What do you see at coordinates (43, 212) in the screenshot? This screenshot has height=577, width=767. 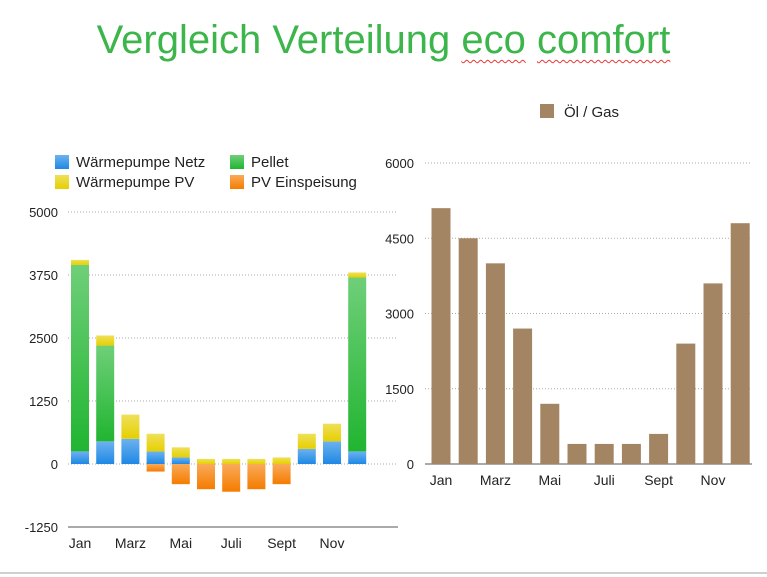 I see `y-tick-label: 5000` at bounding box center [43, 212].